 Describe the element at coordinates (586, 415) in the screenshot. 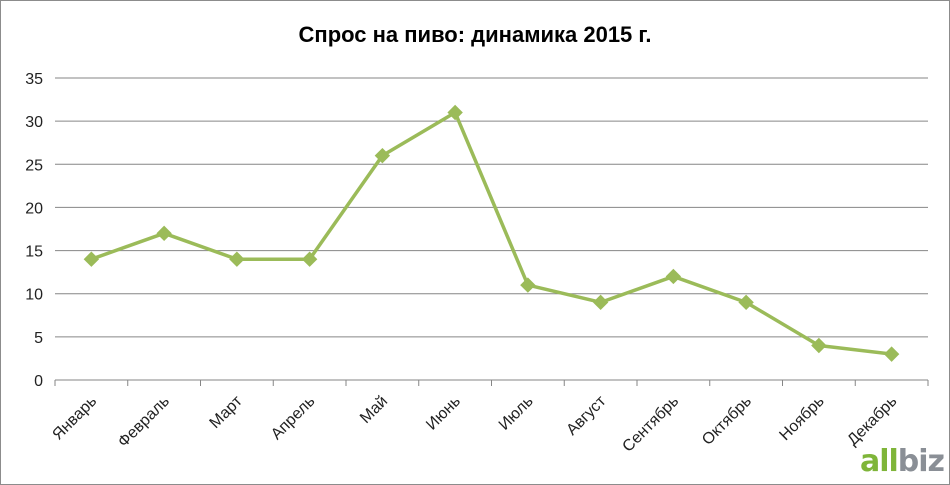

I see `x-tick-label: Август` at that location.